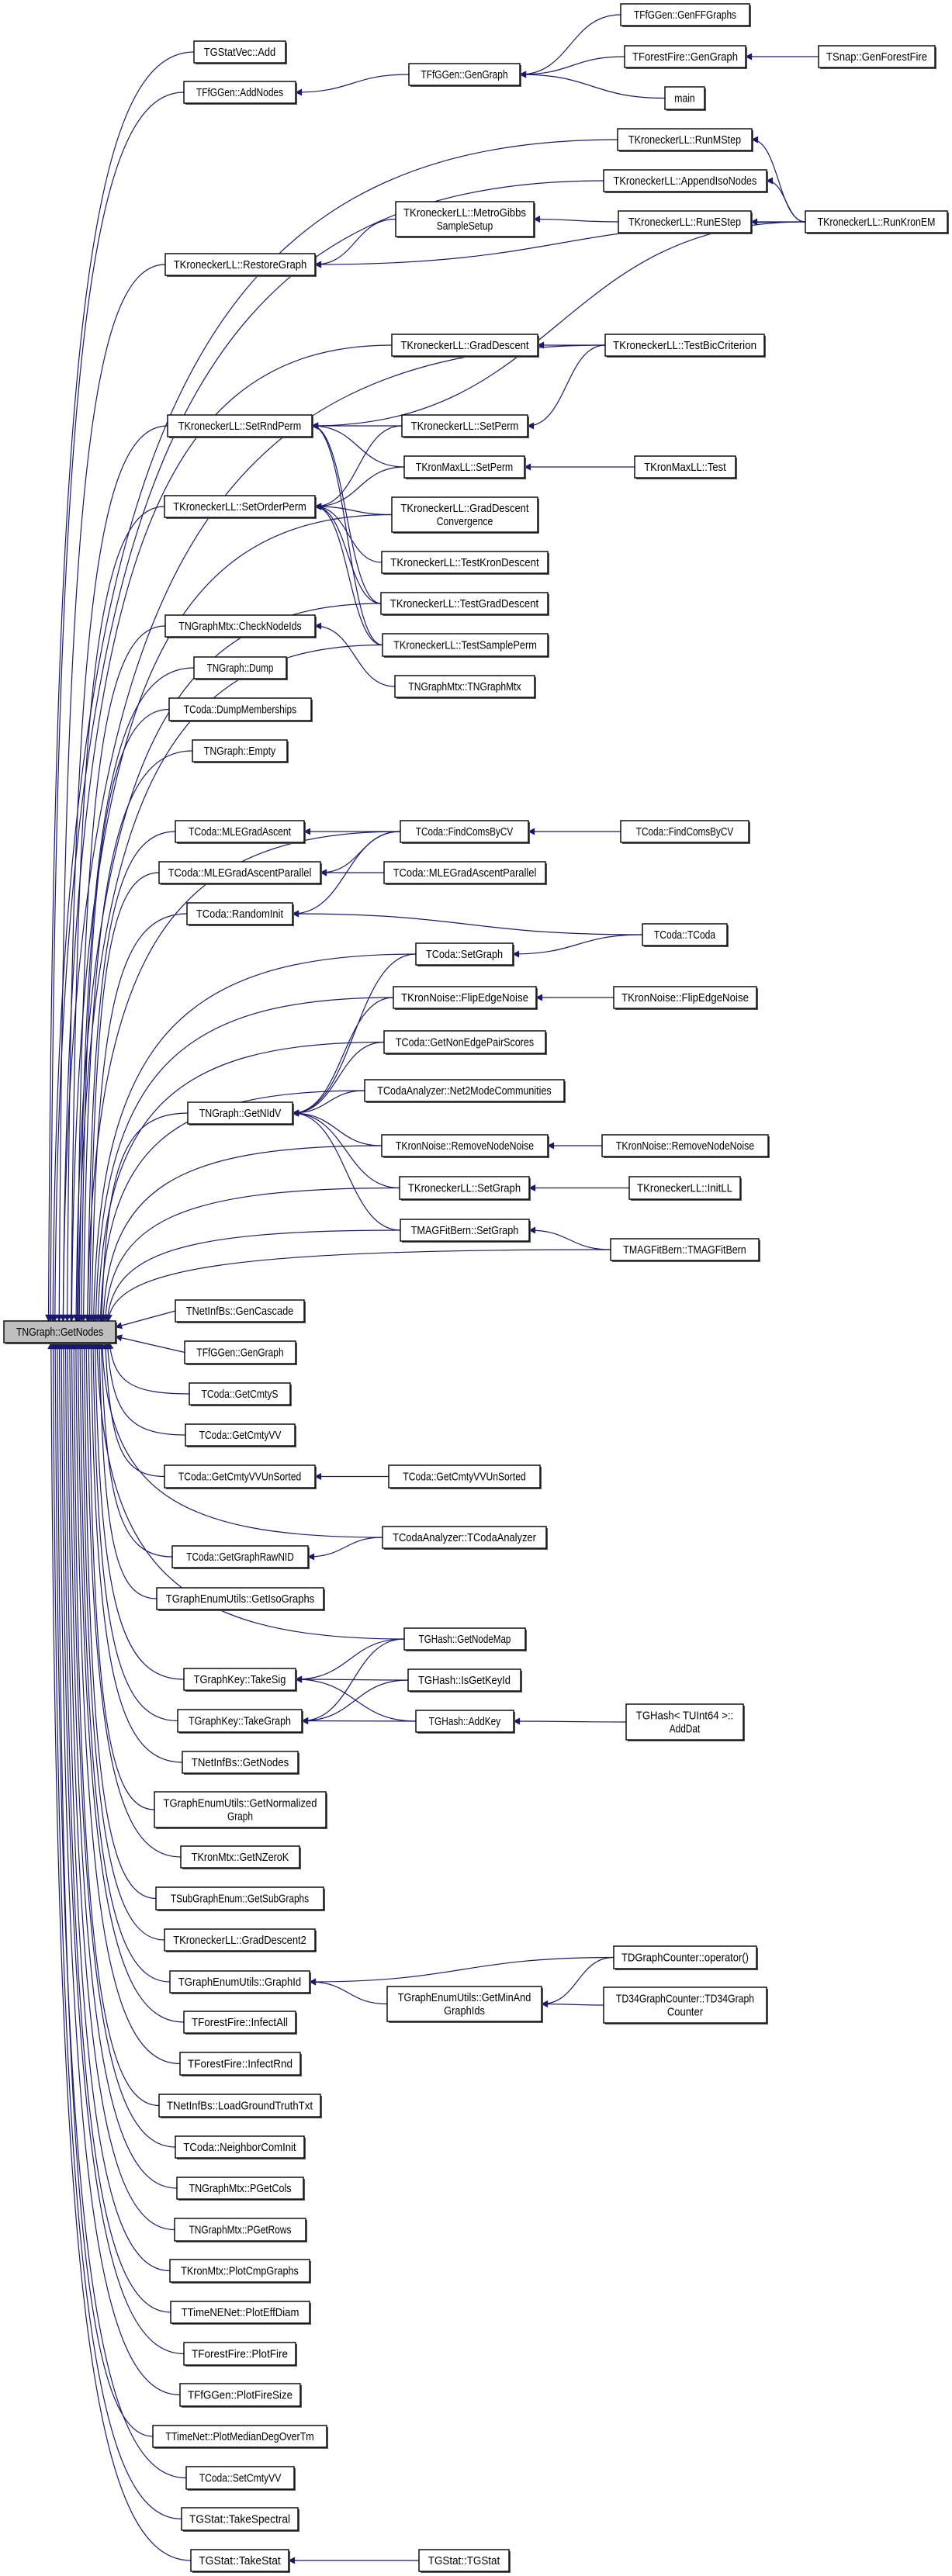 This screenshot has width=952, height=2576. What do you see at coordinates (240, 1721) in the screenshot?
I see `node-takegraph: TGraphKey::TakeGraph` at bounding box center [240, 1721].